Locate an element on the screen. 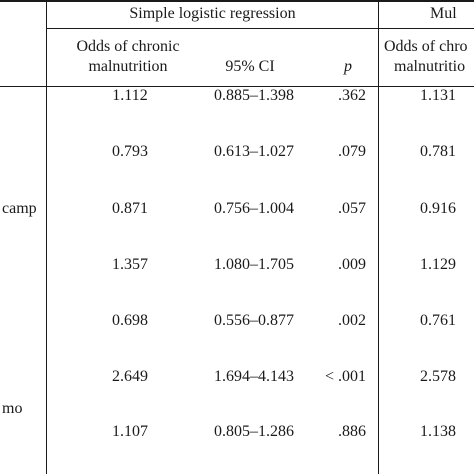 The width and height of the screenshot is (474, 474). cell-odds: 2.649 is located at coordinates (130, 376).